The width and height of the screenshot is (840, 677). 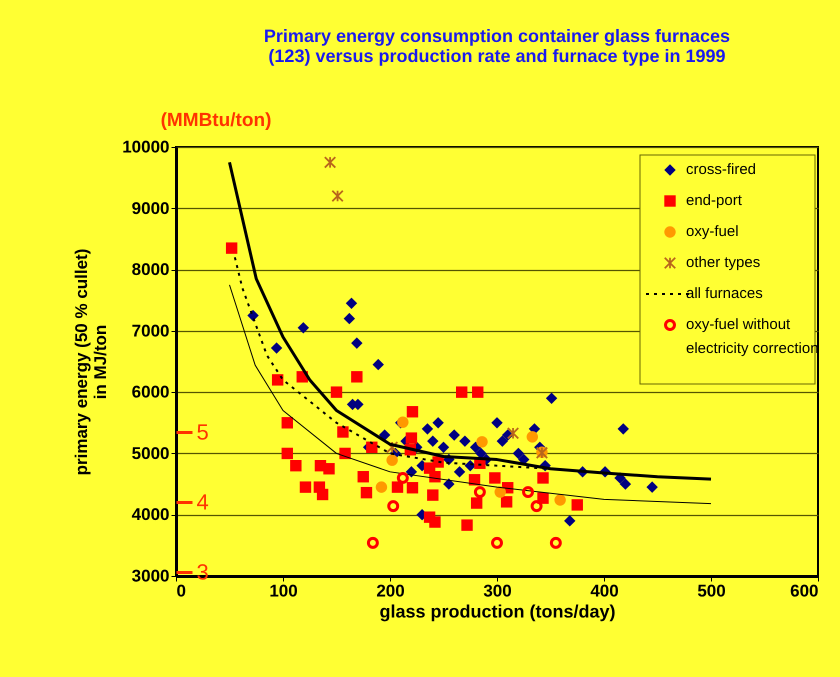 I want to click on y-tick-label: 6000, so click(x=151, y=392).